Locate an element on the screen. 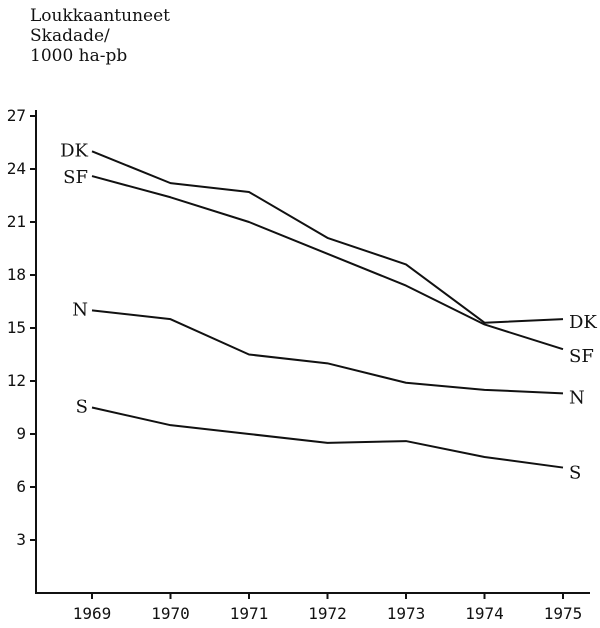 This screenshot has width=600, height=628. y-tick-label: 24 is located at coordinates (16, 168).